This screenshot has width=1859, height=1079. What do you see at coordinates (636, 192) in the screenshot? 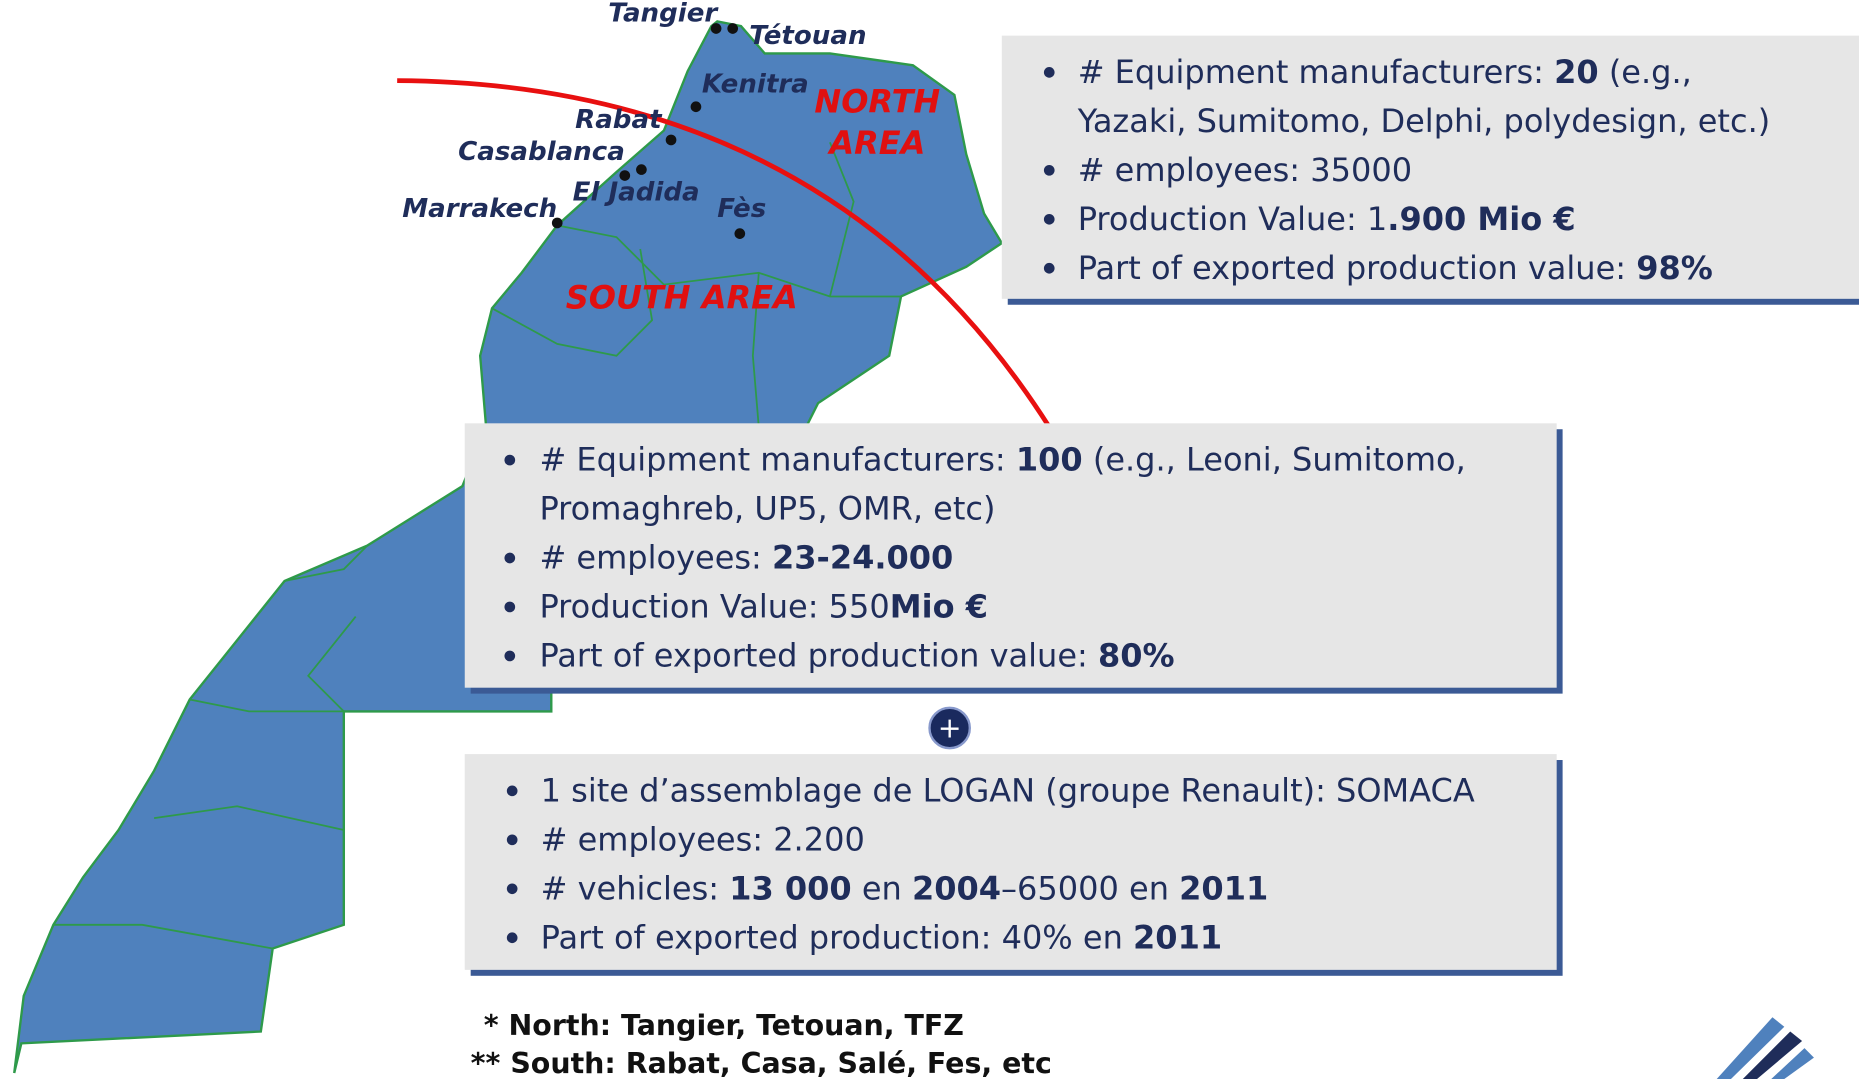
I see `city-label: El Jadida` at bounding box center [636, 192].